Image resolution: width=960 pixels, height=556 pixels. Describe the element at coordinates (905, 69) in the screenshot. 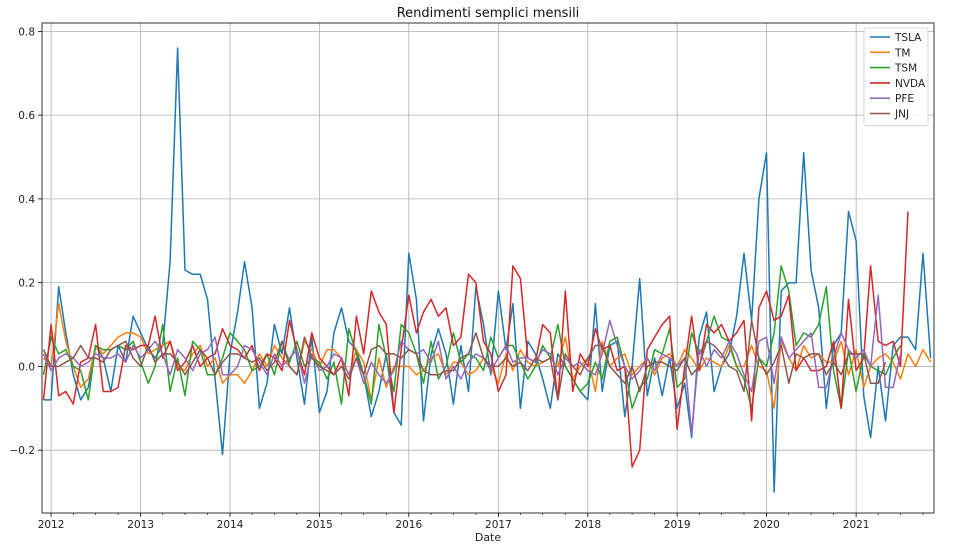

I see `legend-label-tsm: TSM` at that location.